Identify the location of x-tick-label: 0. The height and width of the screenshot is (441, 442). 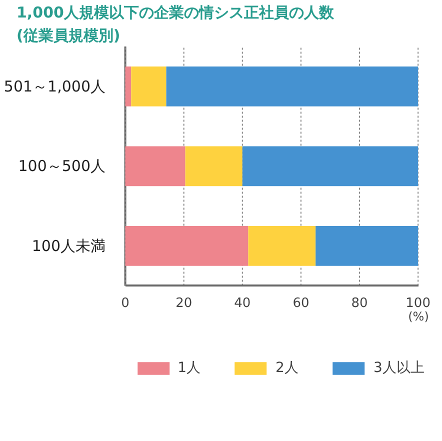
(125, 303).